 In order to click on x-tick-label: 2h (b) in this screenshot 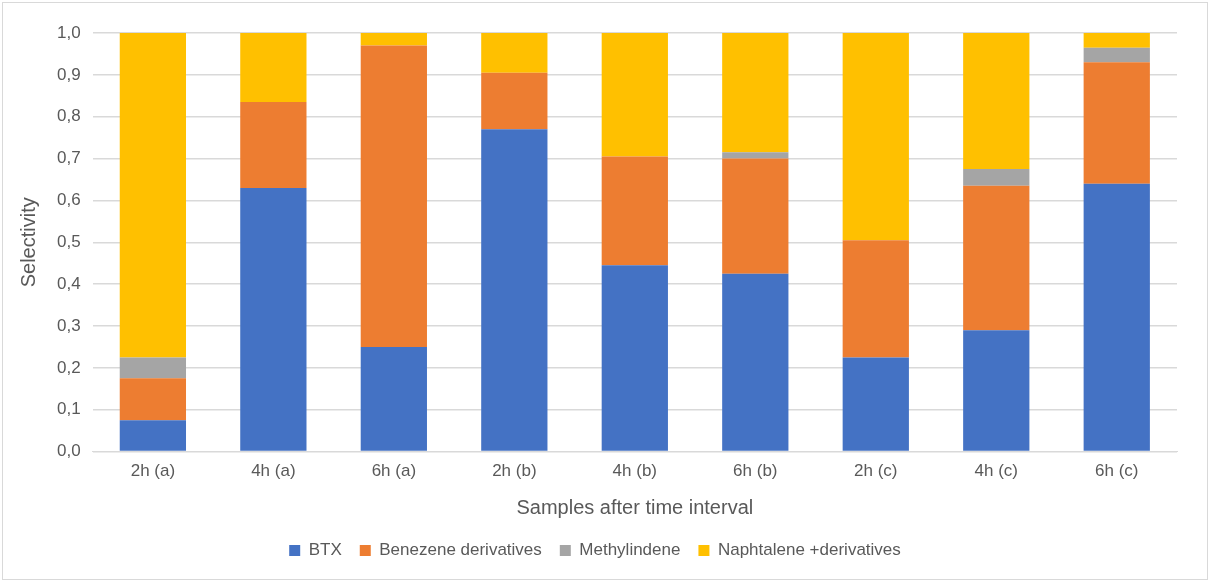, I will do `click(514, 471)`.